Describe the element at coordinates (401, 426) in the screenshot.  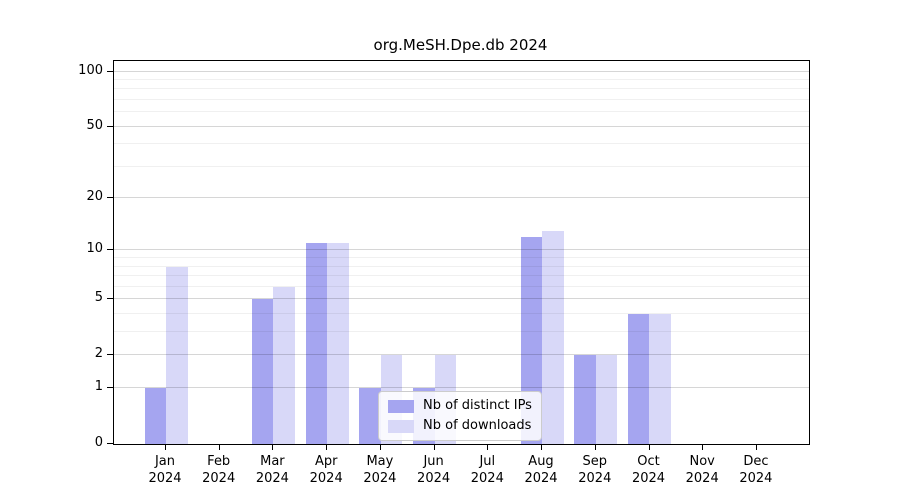
I see `legend-swatch-downloads-icon` at that location.